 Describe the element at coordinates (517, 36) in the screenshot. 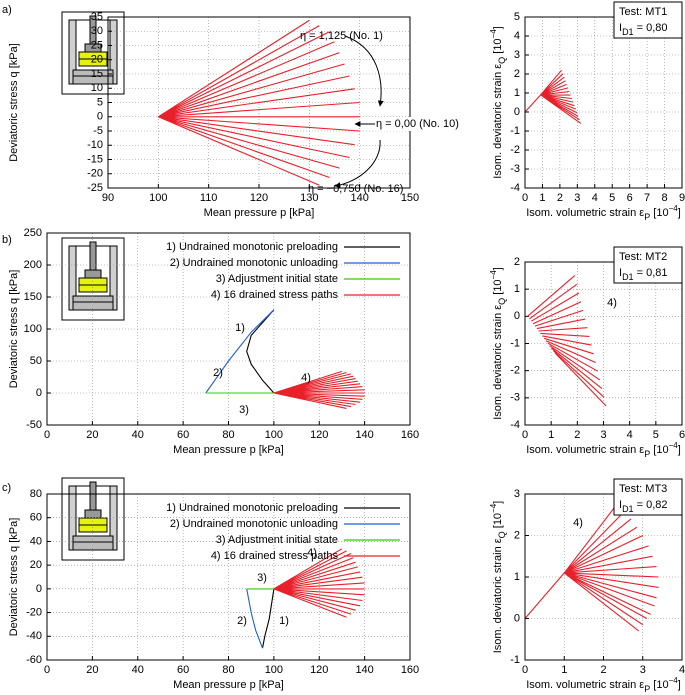

I see `y-tick-label: 4` at that location.